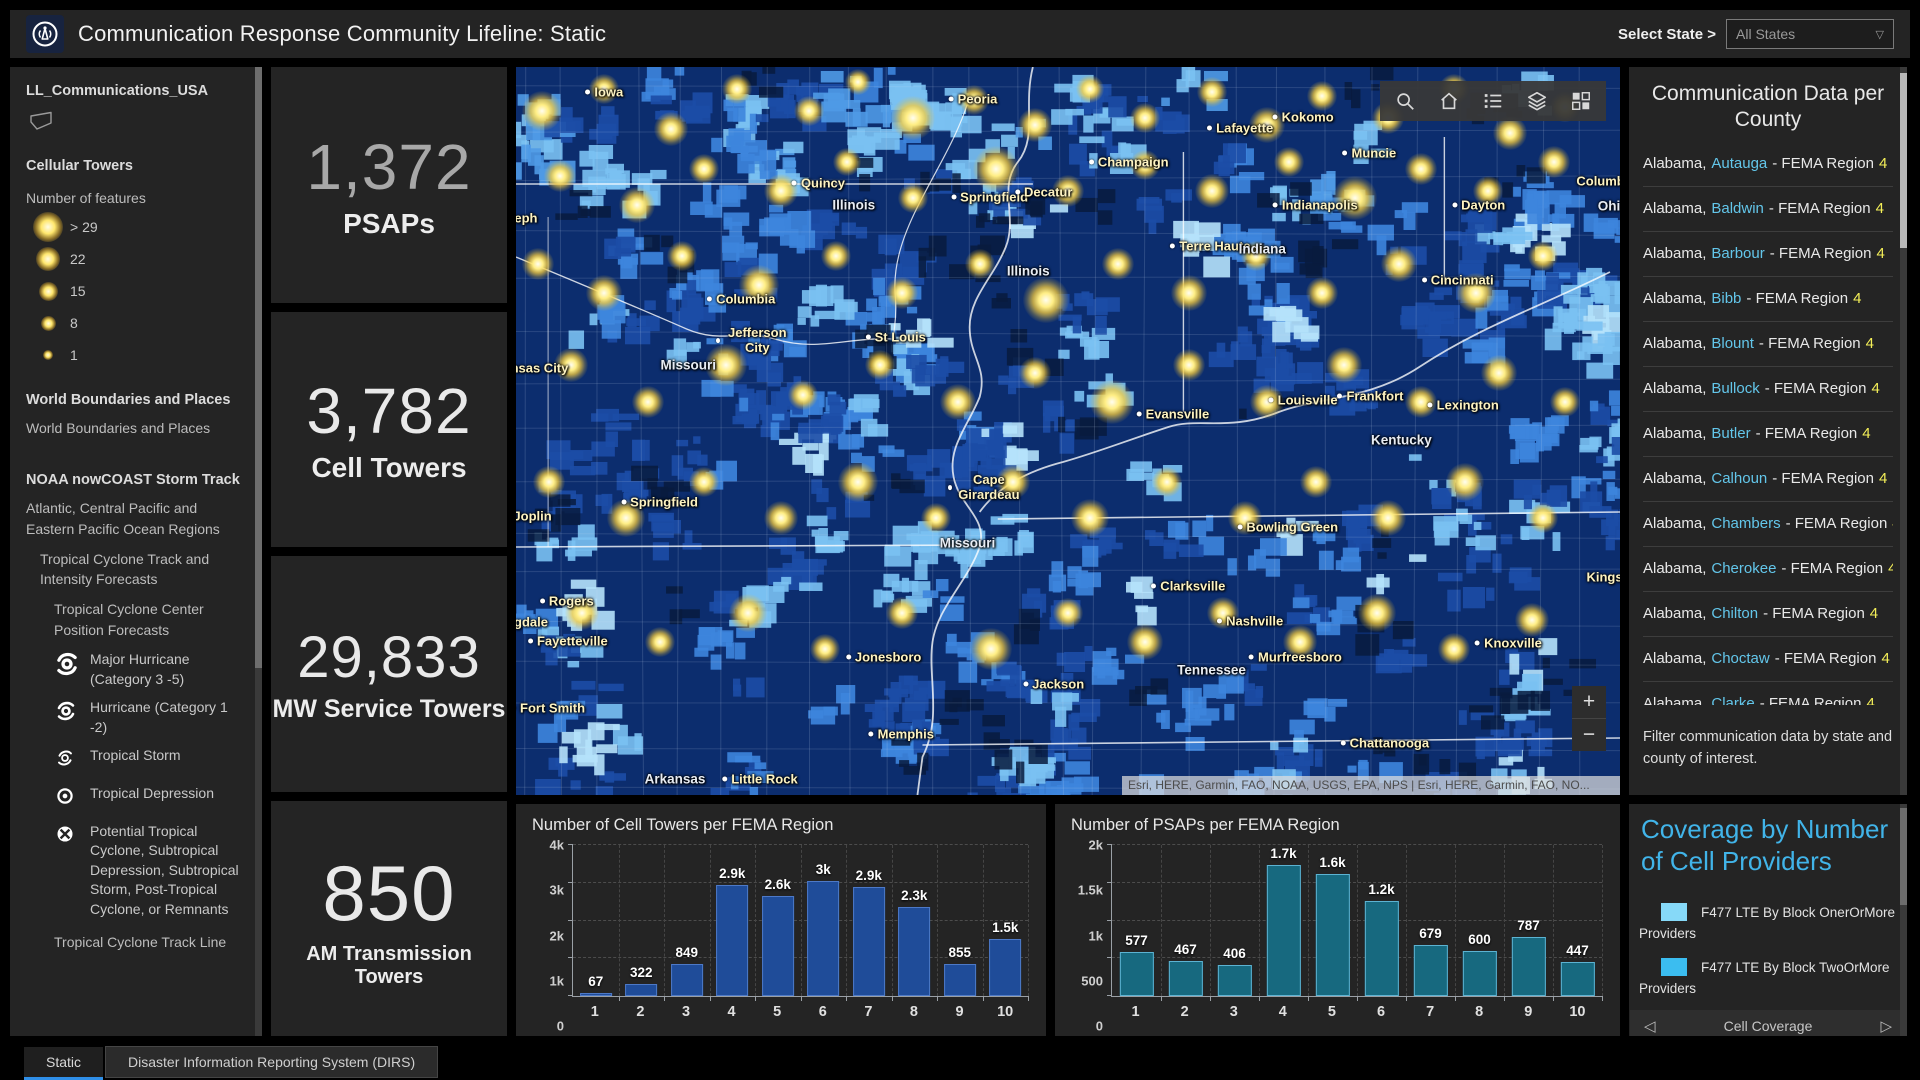  I want to click on zoom-in-button: +, so click(1589, 702).